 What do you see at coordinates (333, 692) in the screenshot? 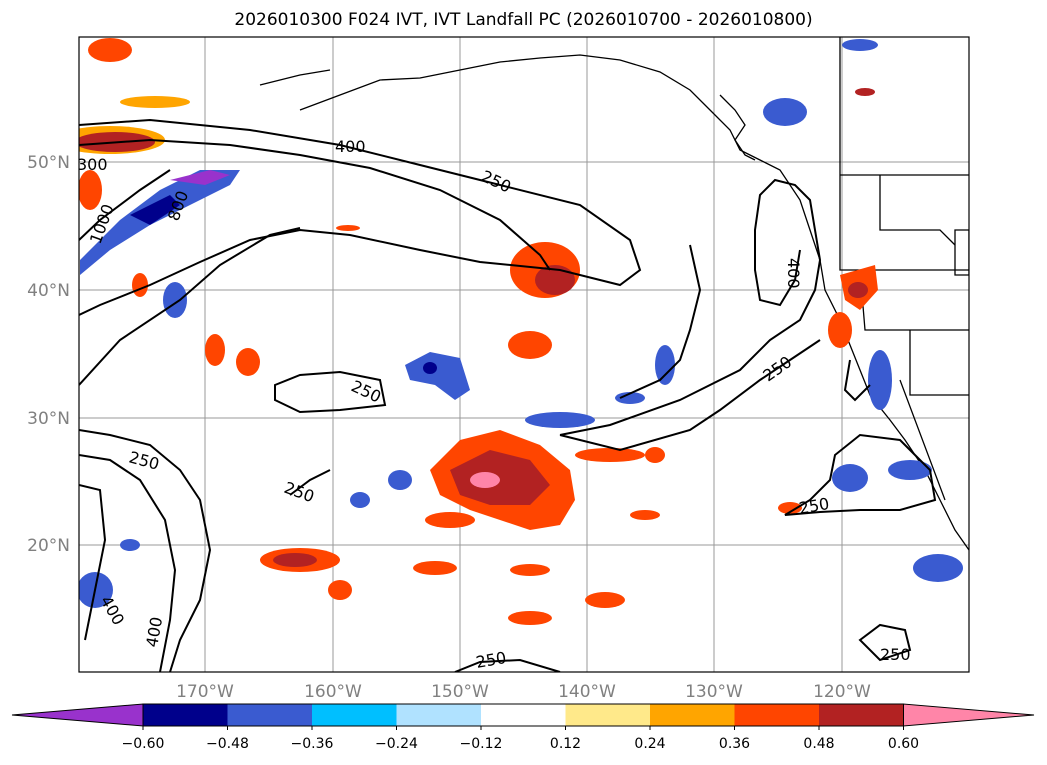
I see `lon-label: 160°W` at bounding box center [333, 692].